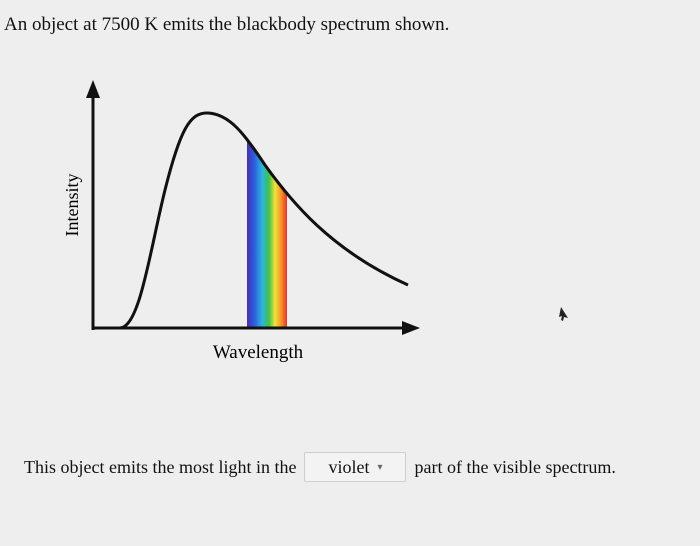  What do you see at coordinates (160, 466) in the screenshot?
I see `answer-prefix: This object emits the most light in the` at bounding box center [160, 466].